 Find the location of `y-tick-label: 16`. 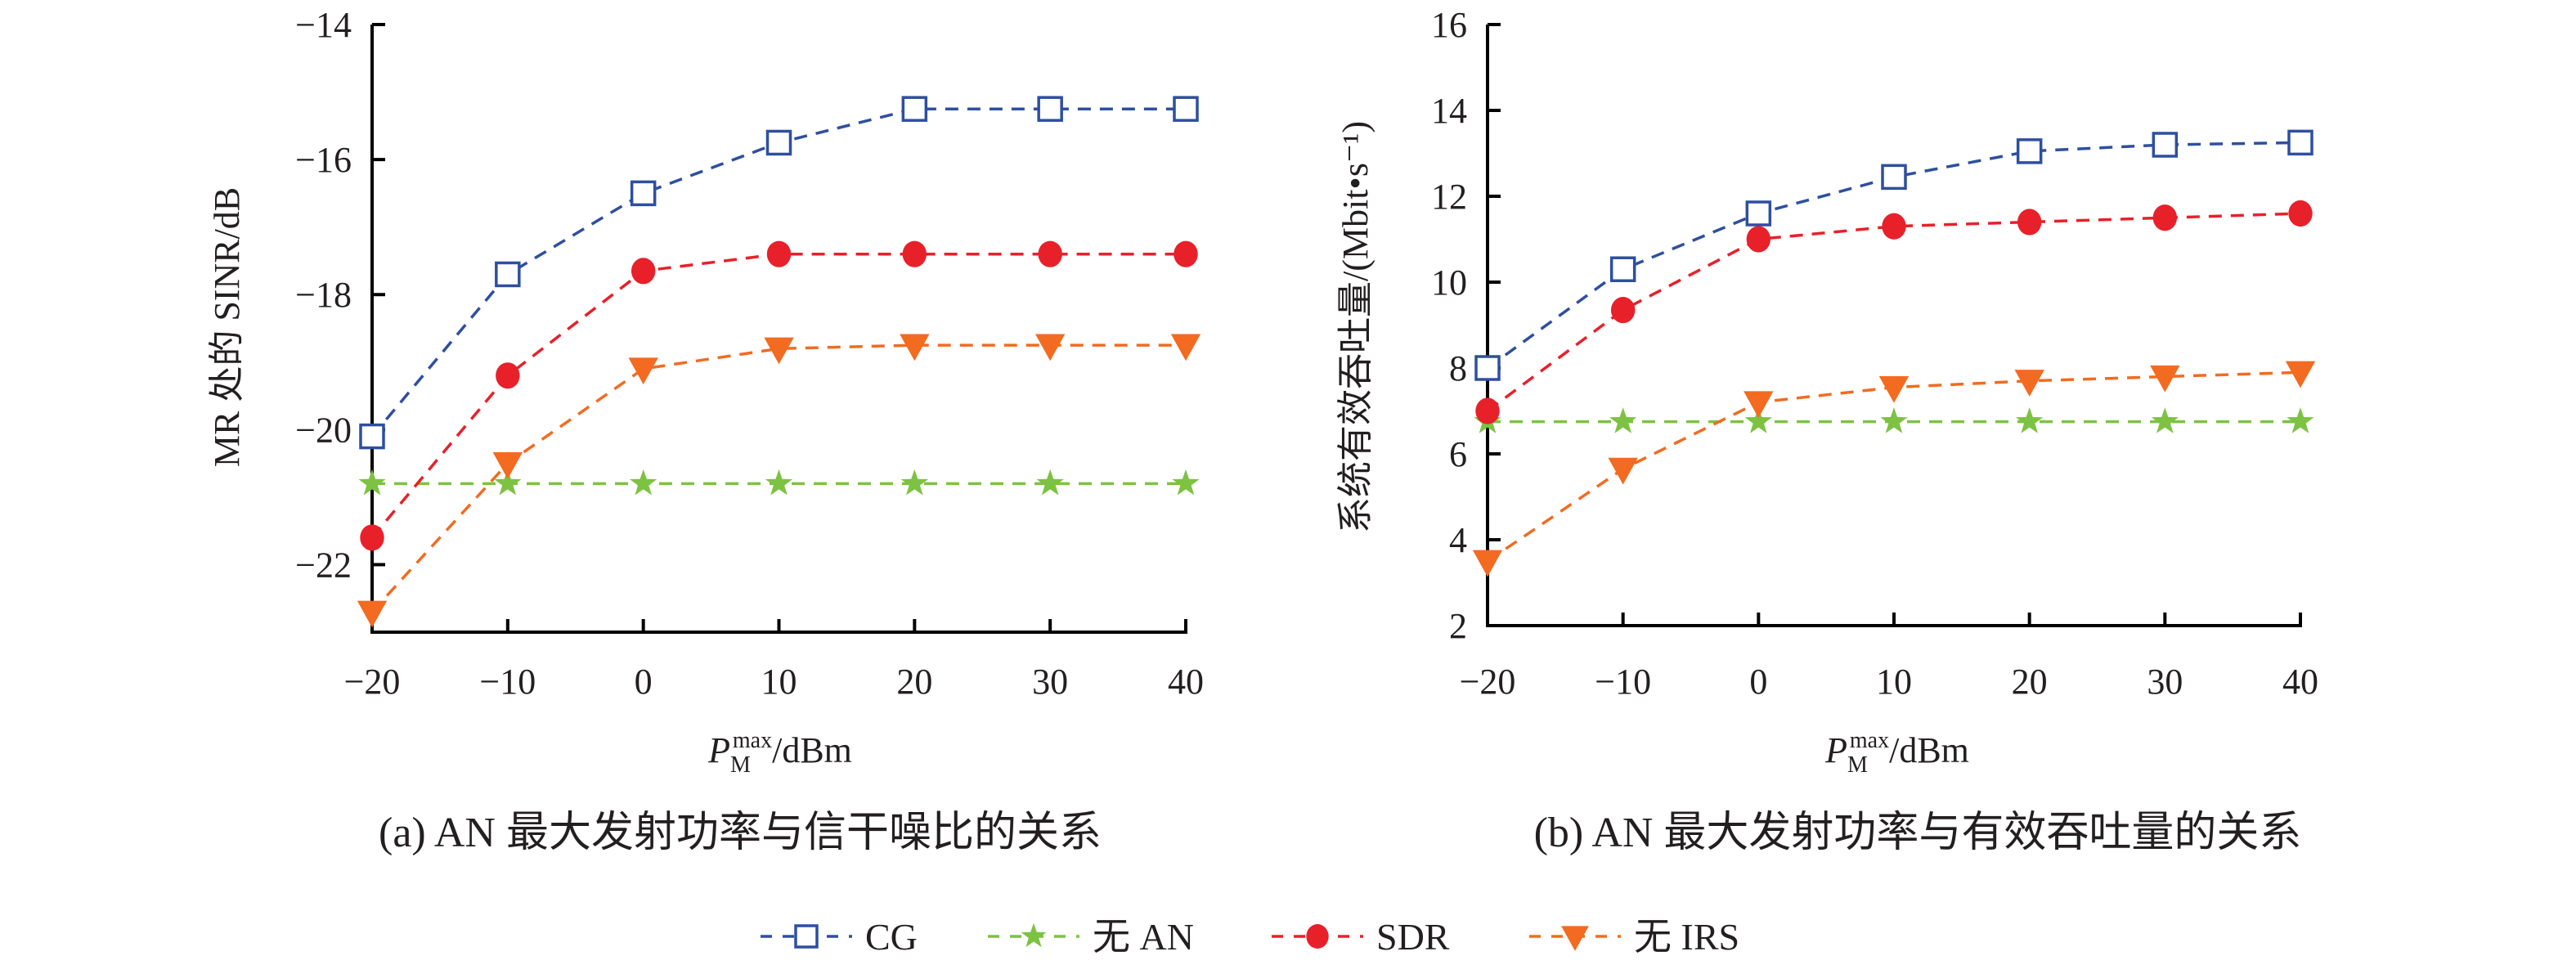

y-tick-label: 16 is located at coordinates (1449, 25).